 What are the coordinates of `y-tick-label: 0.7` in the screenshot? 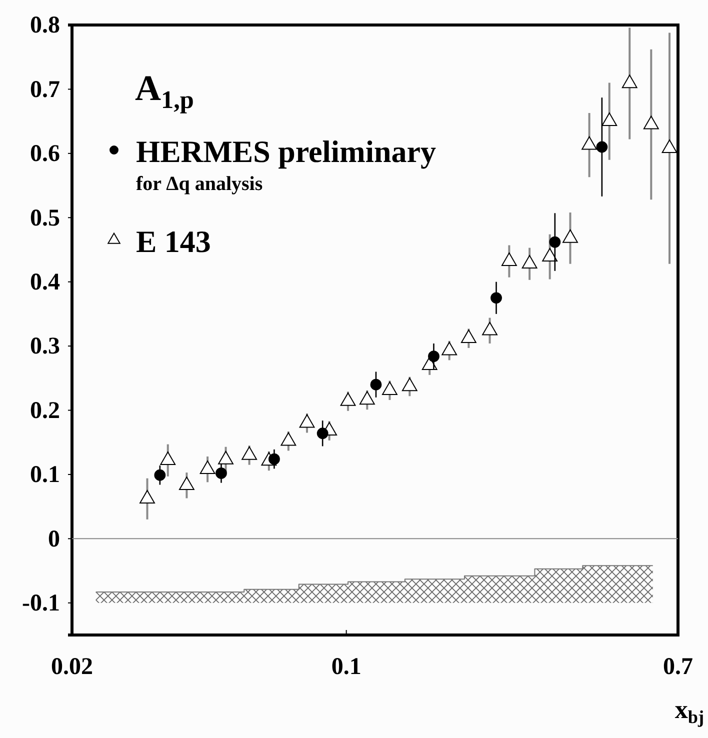 It's located at (45, 89).